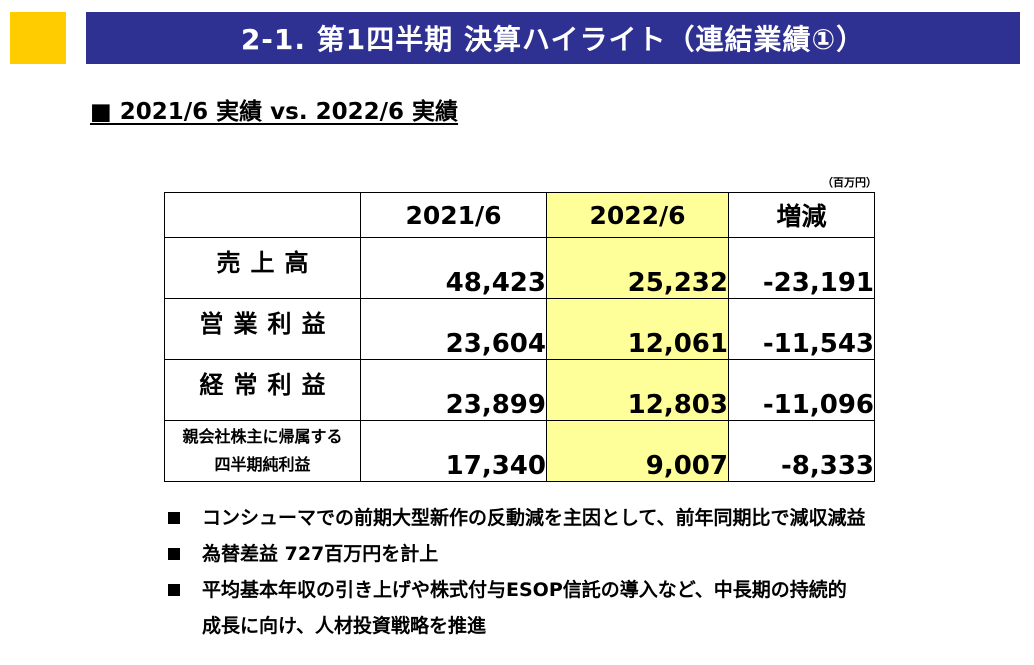 The height and width of the screenshot is (665, 1034). I want to click on cell-2022: 12,061, so click(637, 329).